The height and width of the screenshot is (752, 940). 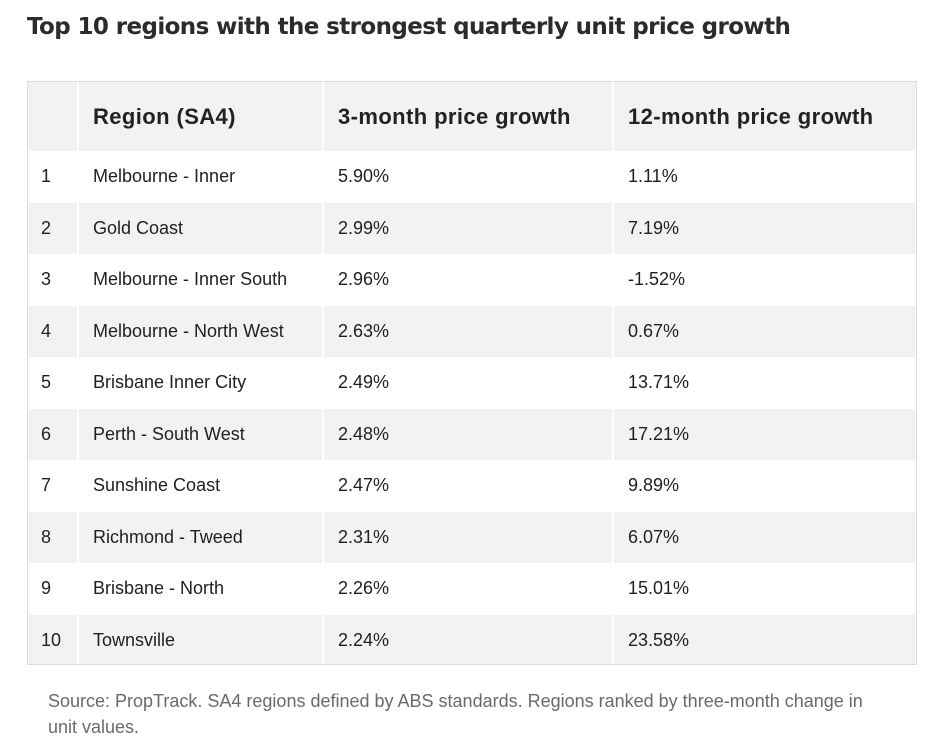 I want to click on twelve-month-cell: 23.58%, so click(x=764, y=639).